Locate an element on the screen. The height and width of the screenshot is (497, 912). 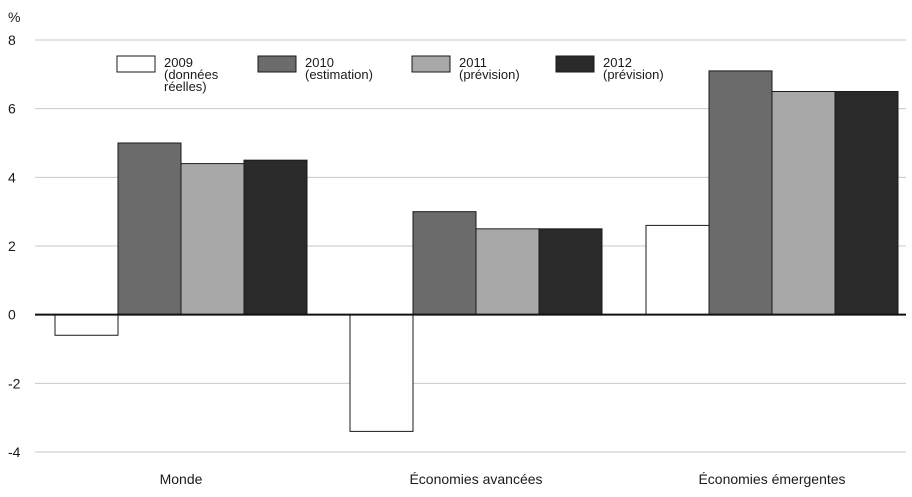
category-label: Économies avancées is located at coordinates (475, 479).